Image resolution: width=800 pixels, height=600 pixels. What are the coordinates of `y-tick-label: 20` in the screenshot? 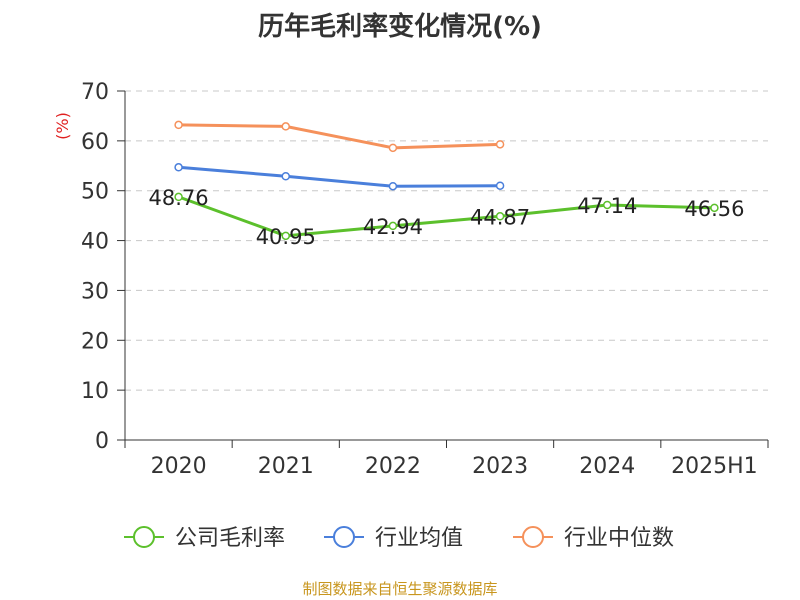 It's located at (95, 341).